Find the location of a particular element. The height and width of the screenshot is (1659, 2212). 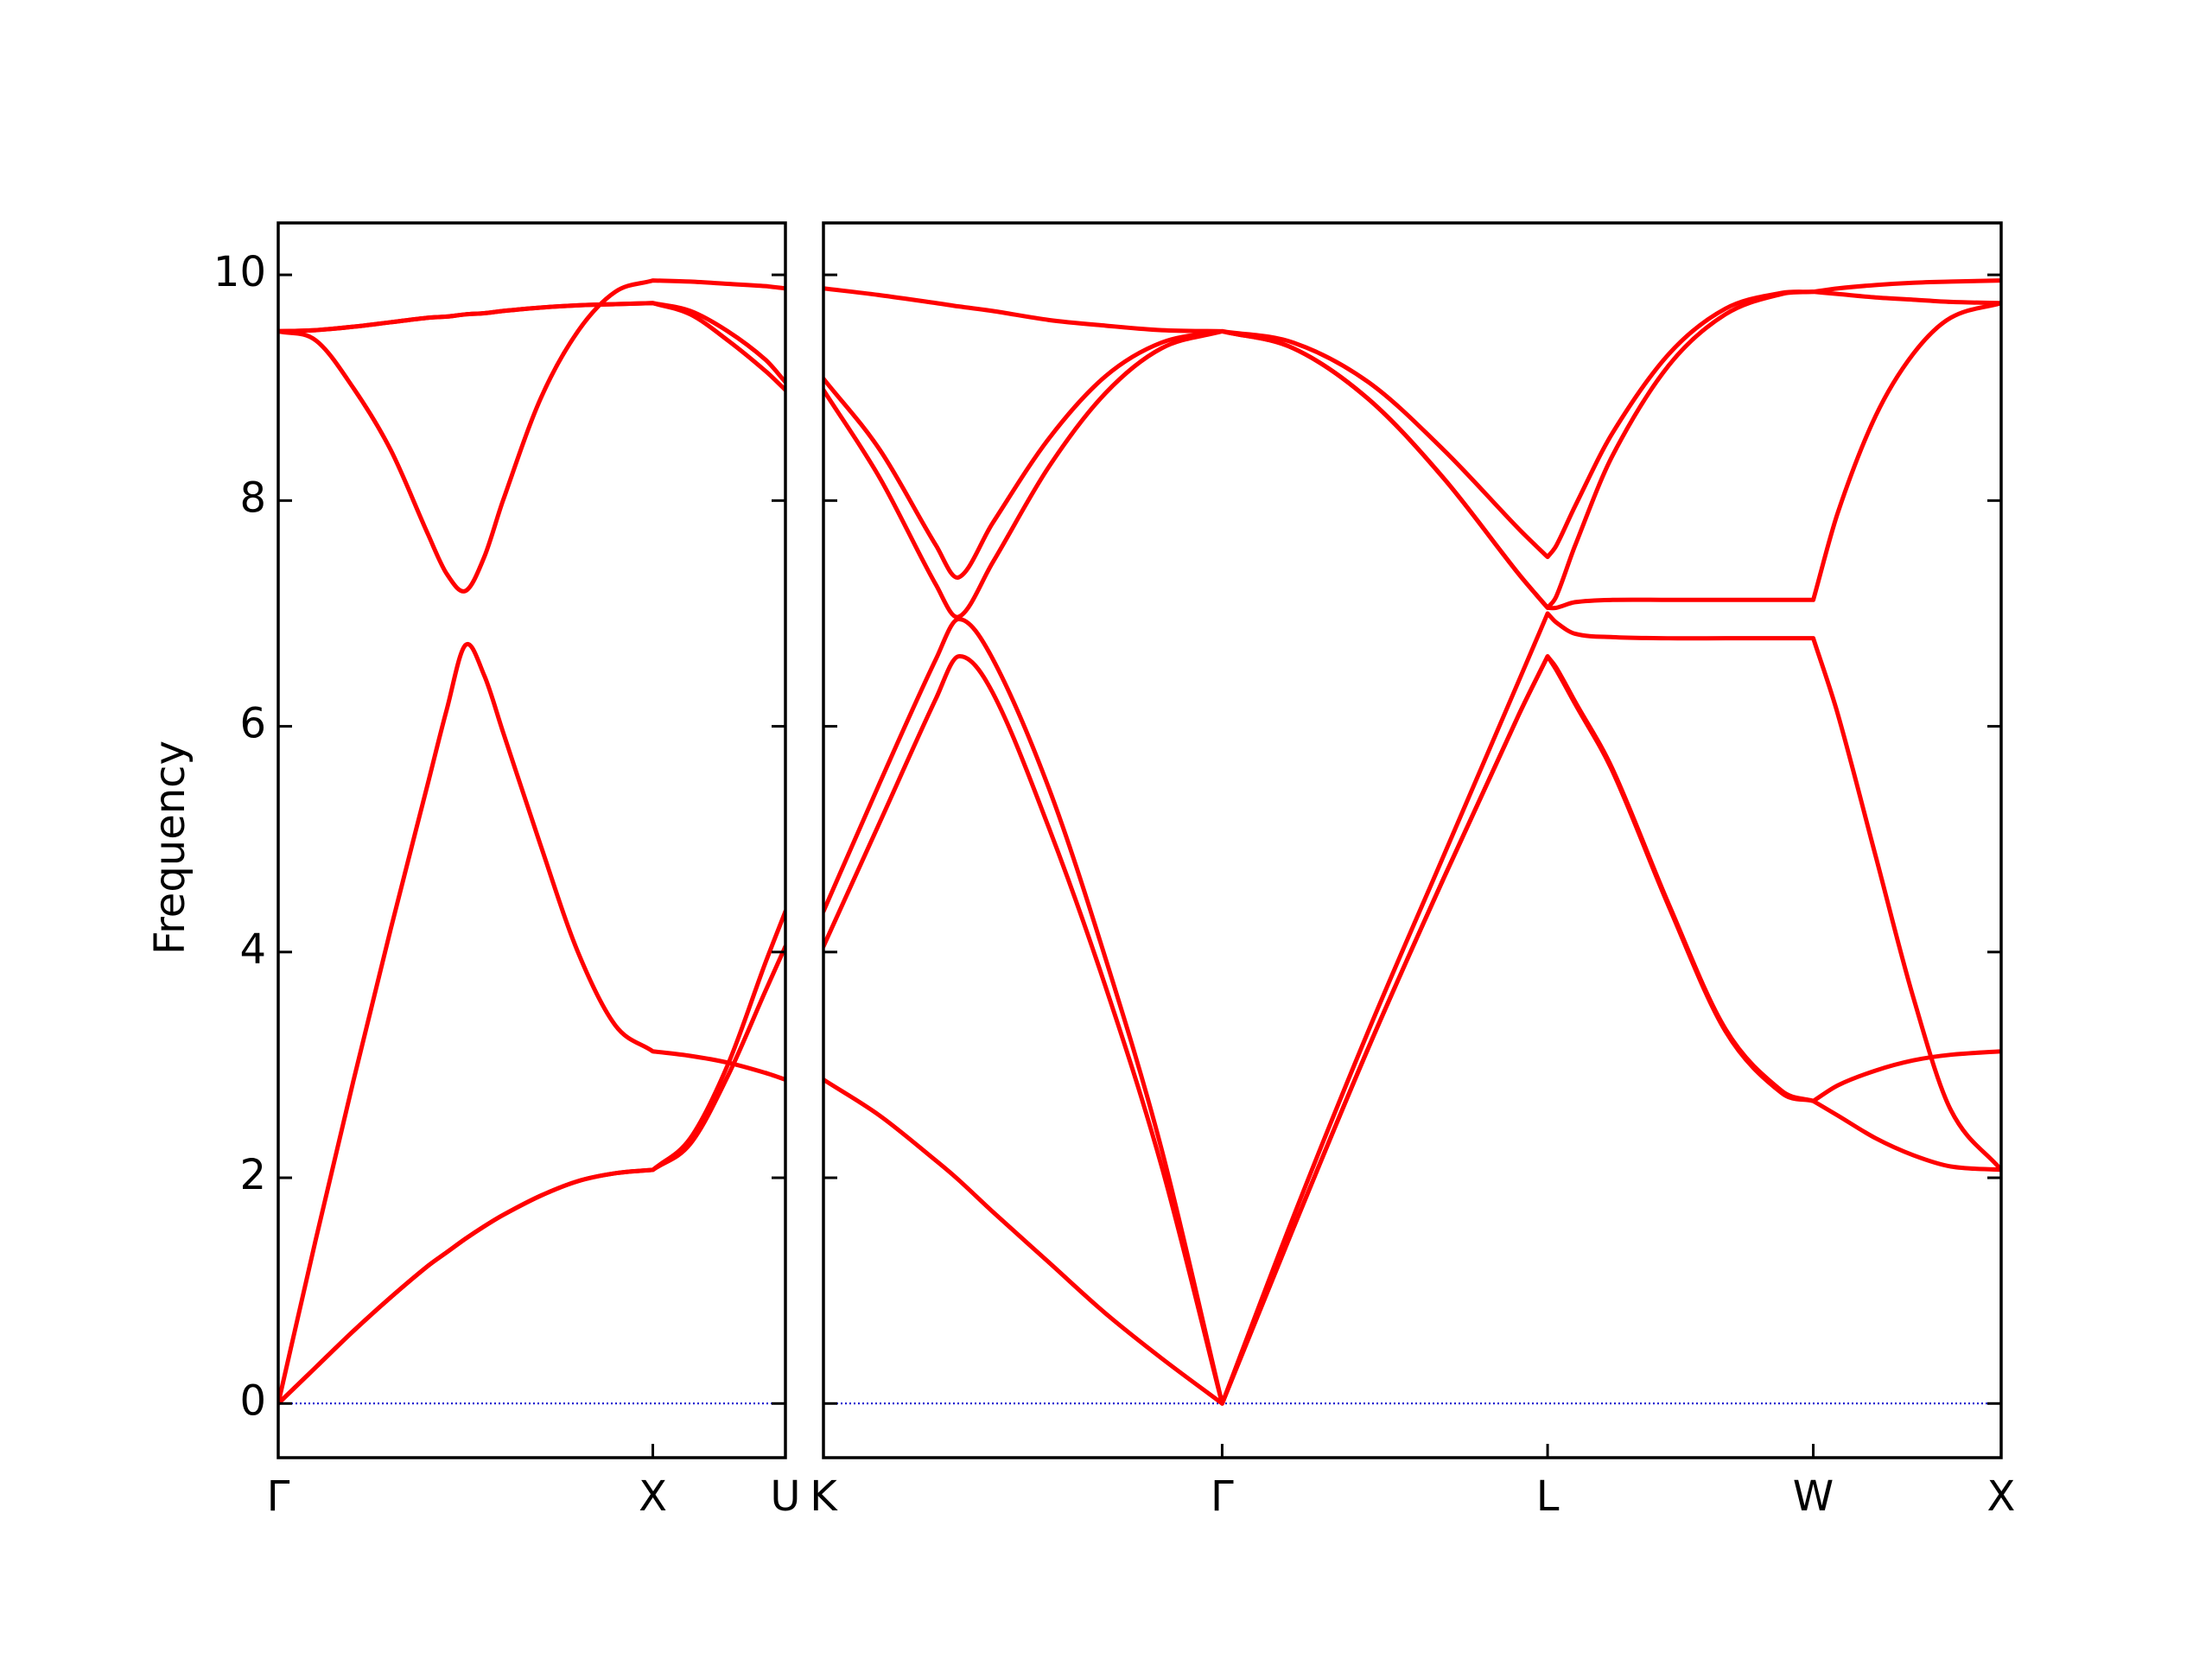

x-tick-label: L is located at coordinates (1548, 1496).